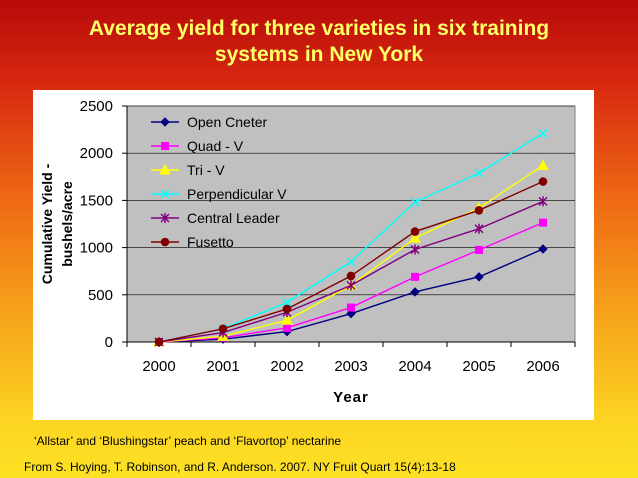 Image resolution: width=638 pixels, height=478 pixels. Describe the element at coordinates (479, 173) in the screenshot. I see `point-perpendicular-v-2005` at that location.